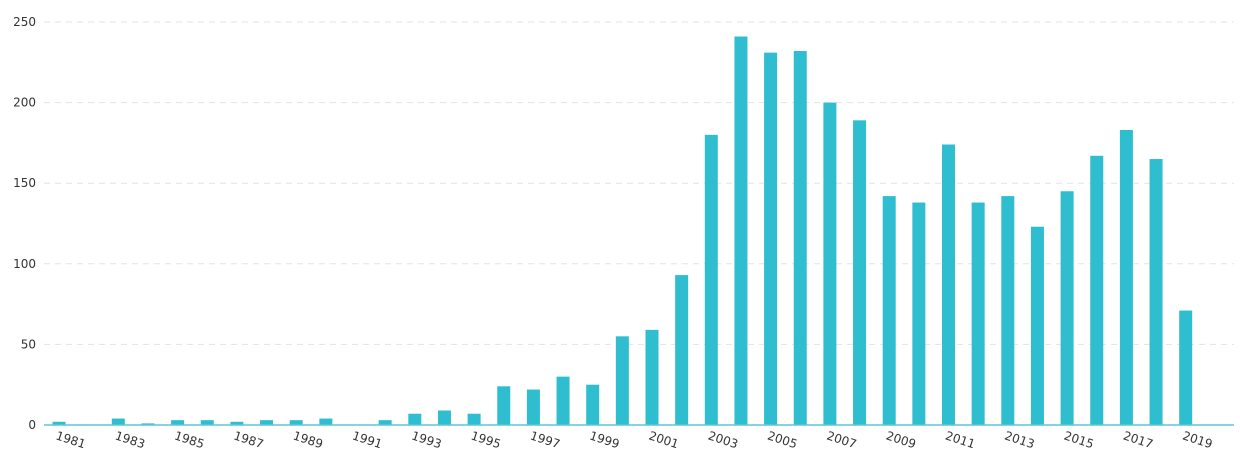 This screenshot has height=463, width=1240. Describe the element at coordinates (24, 183) in the screenshot. I see `y-tick-label: 150` at that location.